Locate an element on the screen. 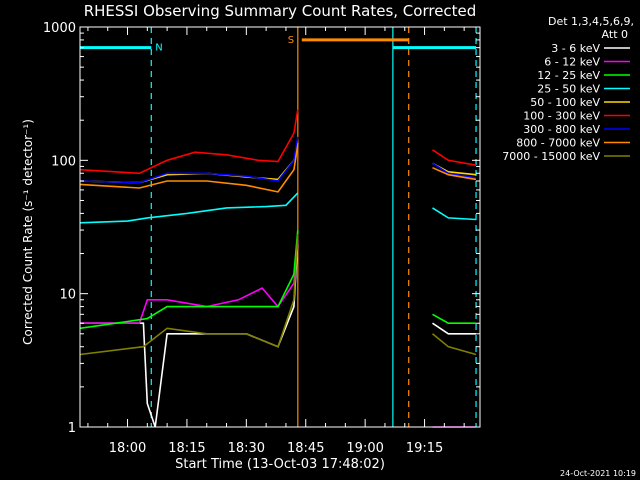  y-tick-label: 1 is located at coordinates (72, 428).